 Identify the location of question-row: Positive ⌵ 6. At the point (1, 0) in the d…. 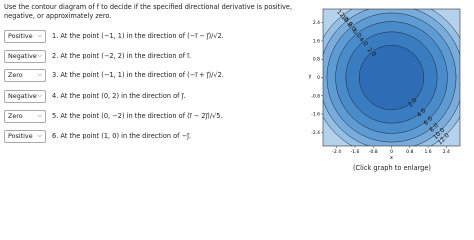
(97, 136).